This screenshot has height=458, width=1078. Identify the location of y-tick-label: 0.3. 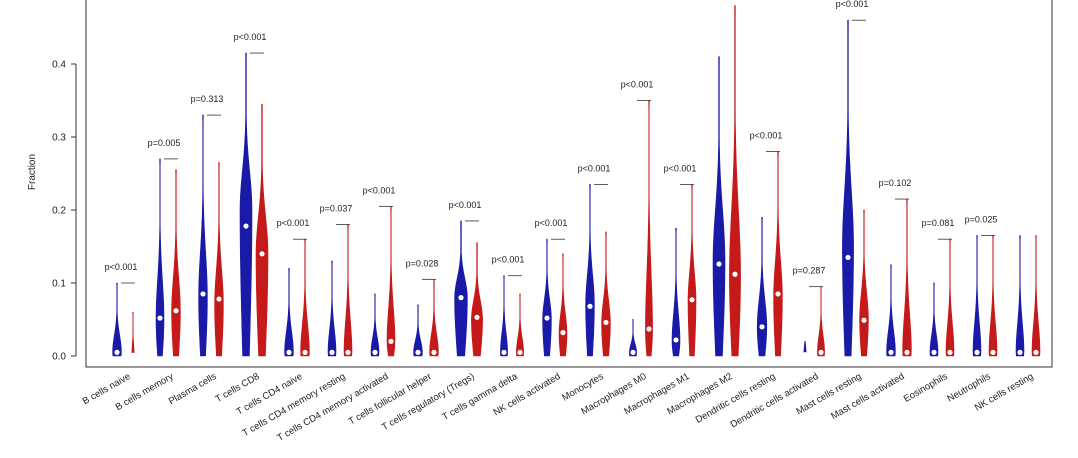
(59, 138).